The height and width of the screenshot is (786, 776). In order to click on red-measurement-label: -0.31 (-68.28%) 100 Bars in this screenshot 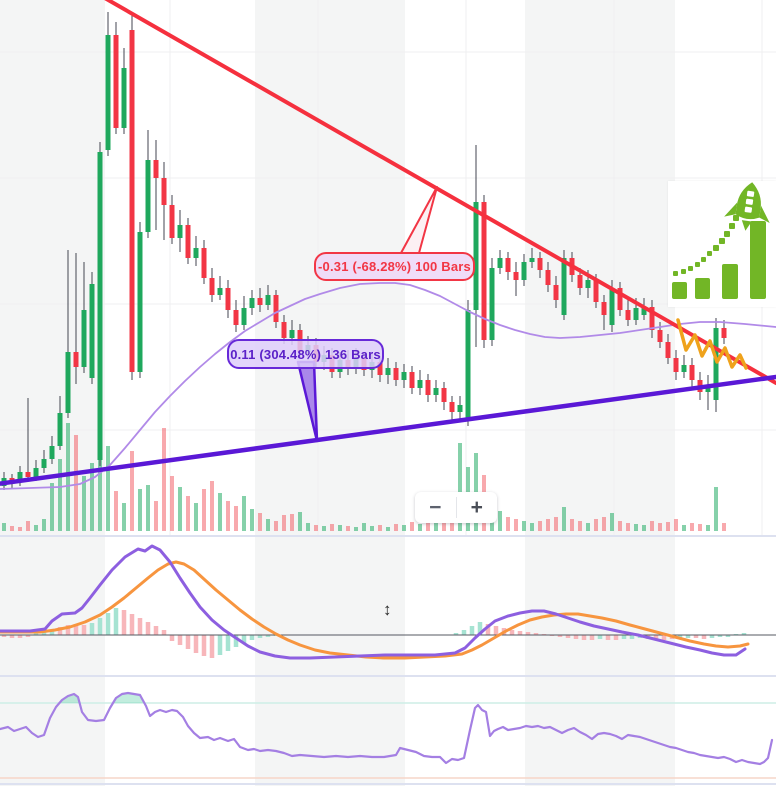, I will do `click(394, 266)`.